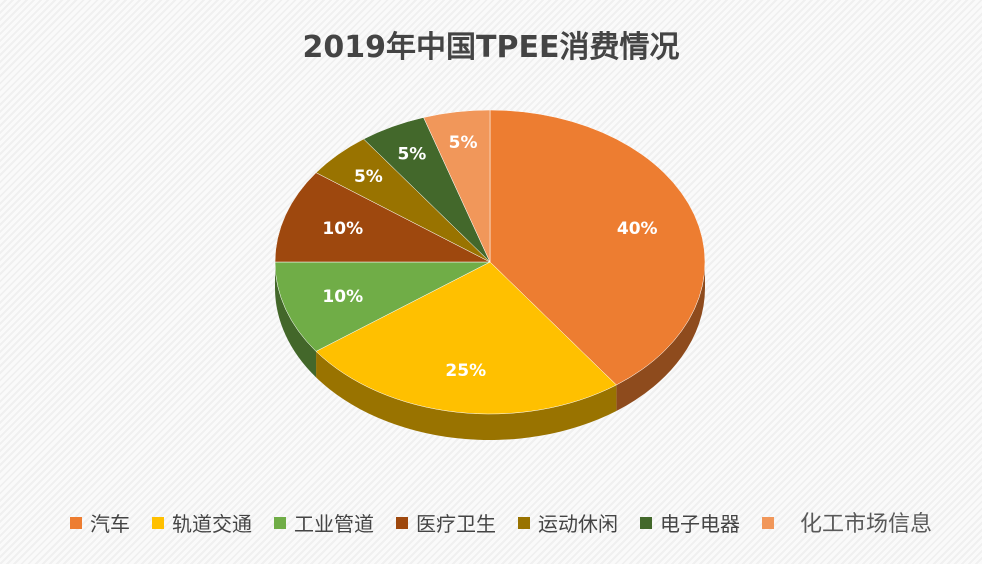 This screenshot has width=982, height=564. I want to click on legend: 汽车 轨道交通 工业管道 医疗卫生 运动休闲 电子电器, so click(426, 522).